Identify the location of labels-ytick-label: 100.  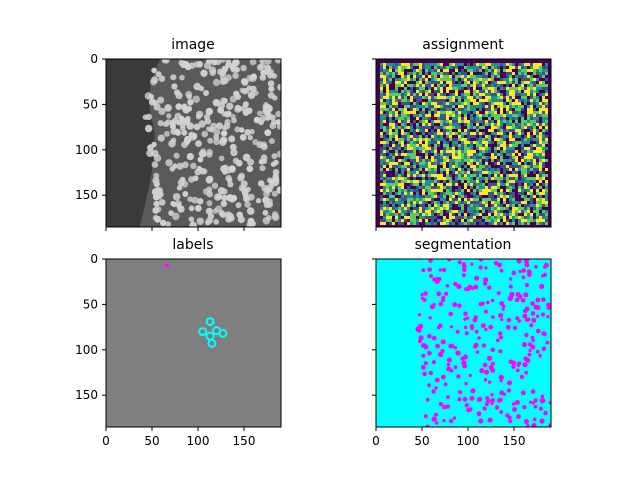
(86, 350).